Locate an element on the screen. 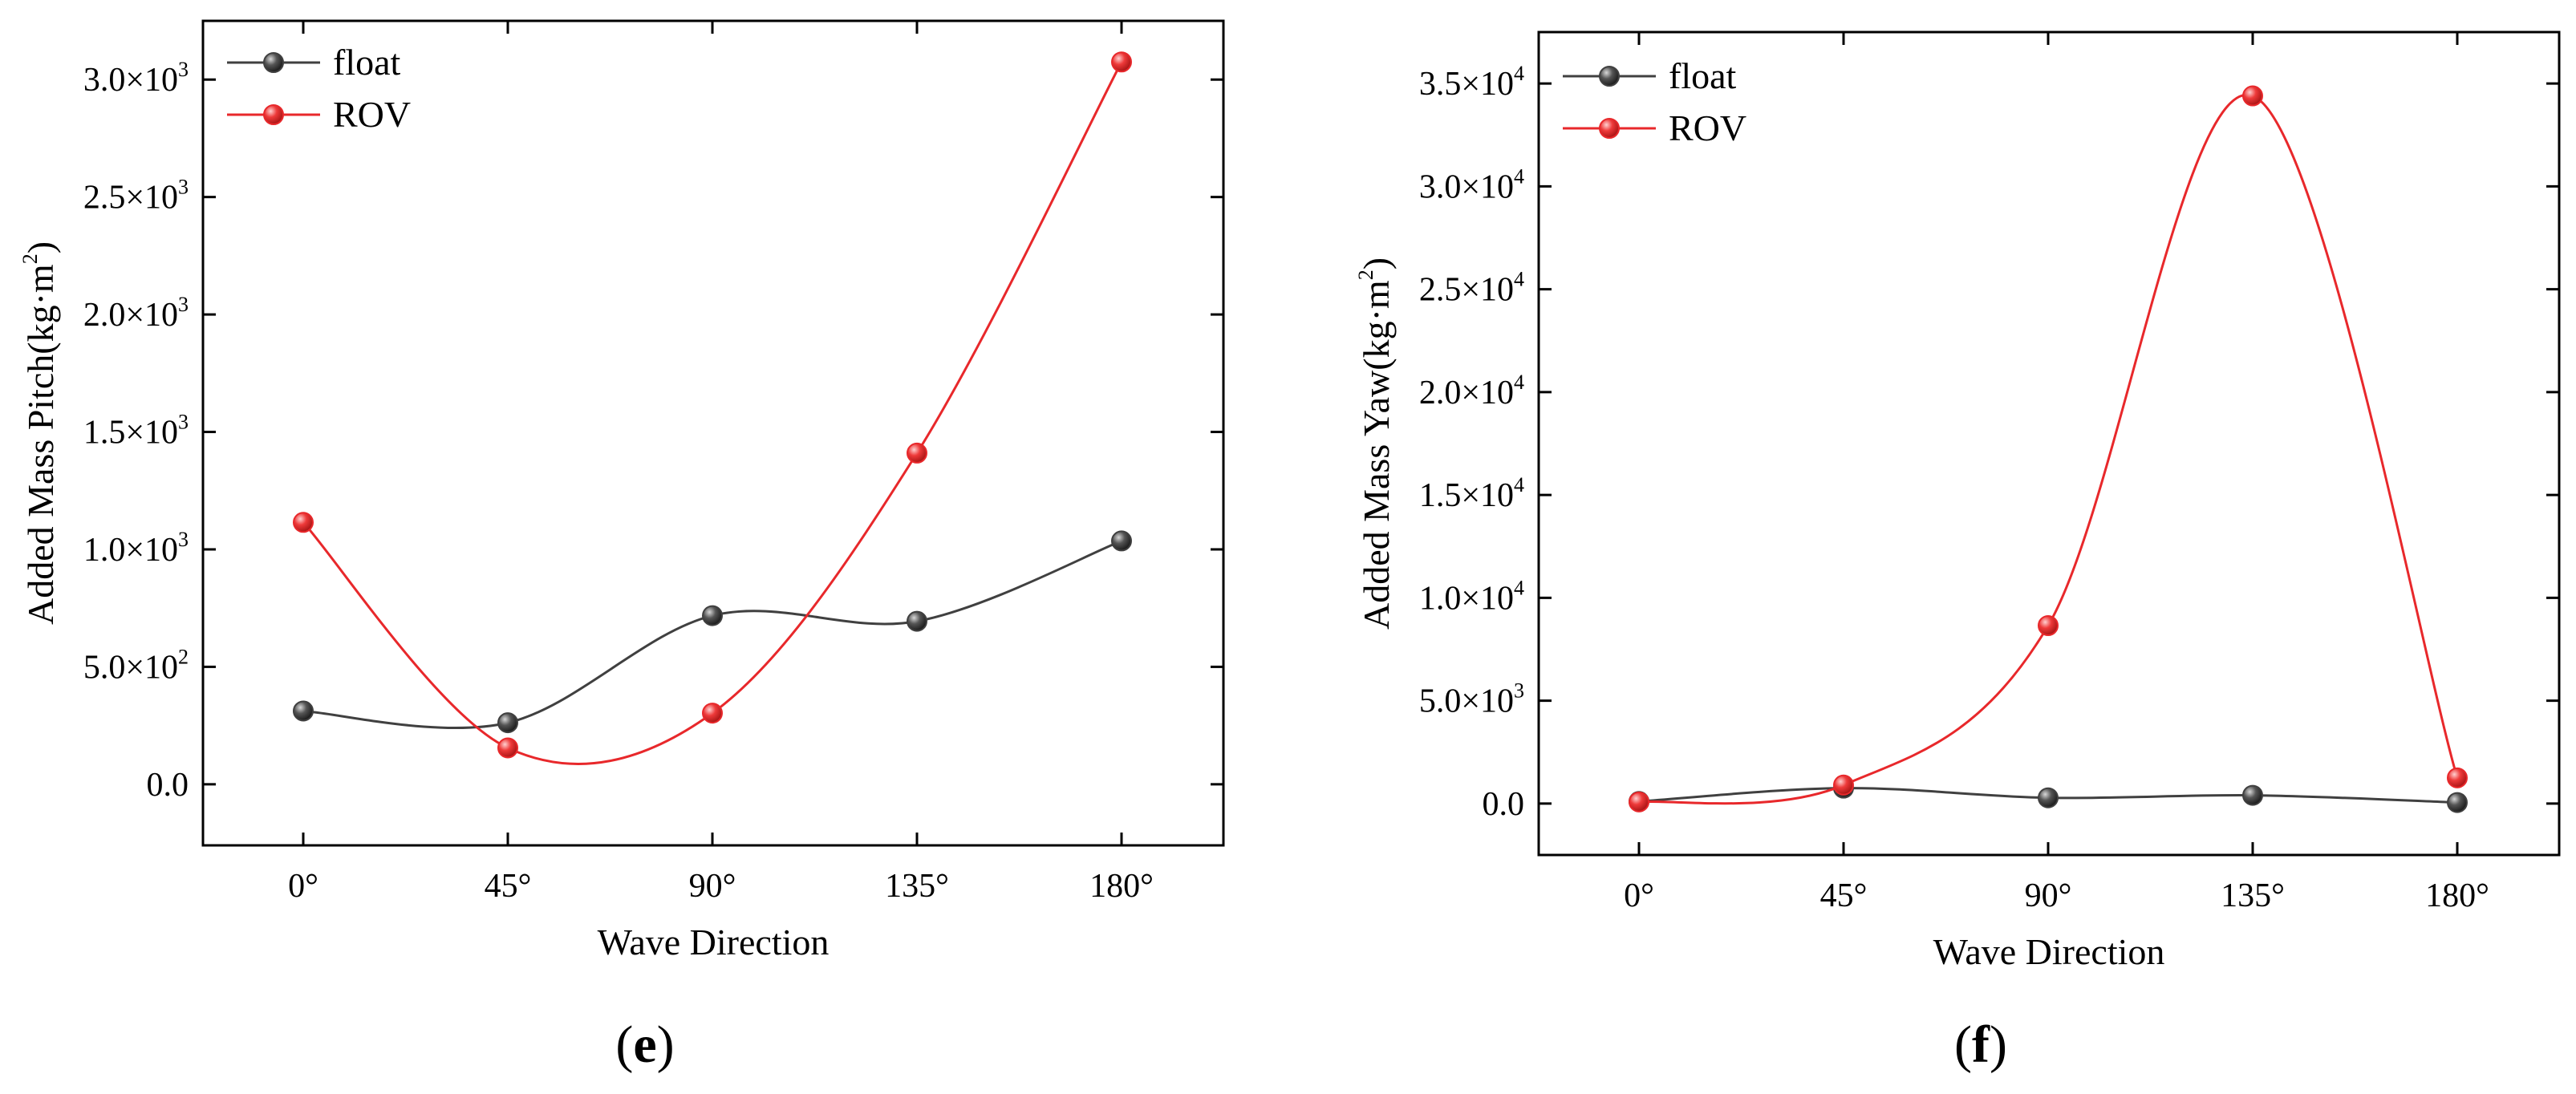 The width and height of the screenshot is (2576, 1094). y-tick-label-e: 1.5×10³ is located at coordinates (136, 431).